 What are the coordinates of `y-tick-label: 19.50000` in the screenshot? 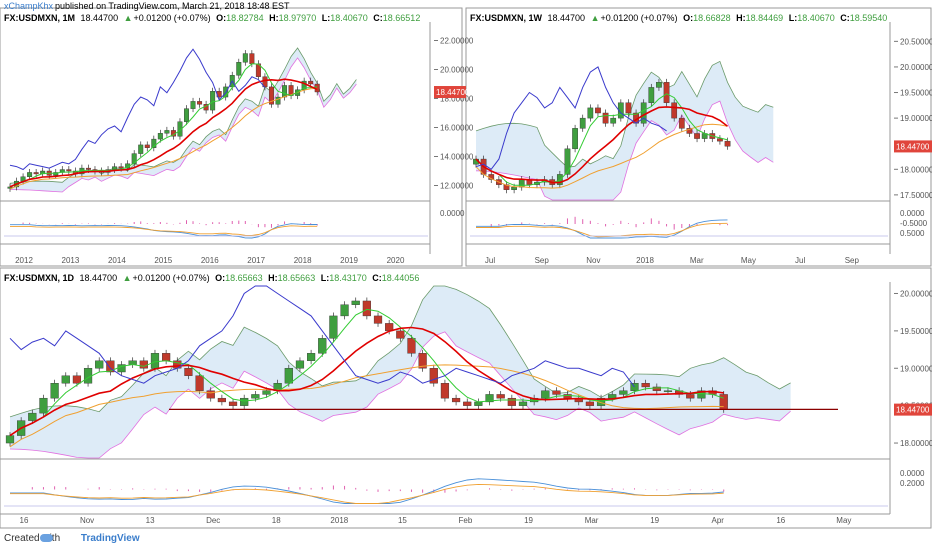 It's located at (916, 331).